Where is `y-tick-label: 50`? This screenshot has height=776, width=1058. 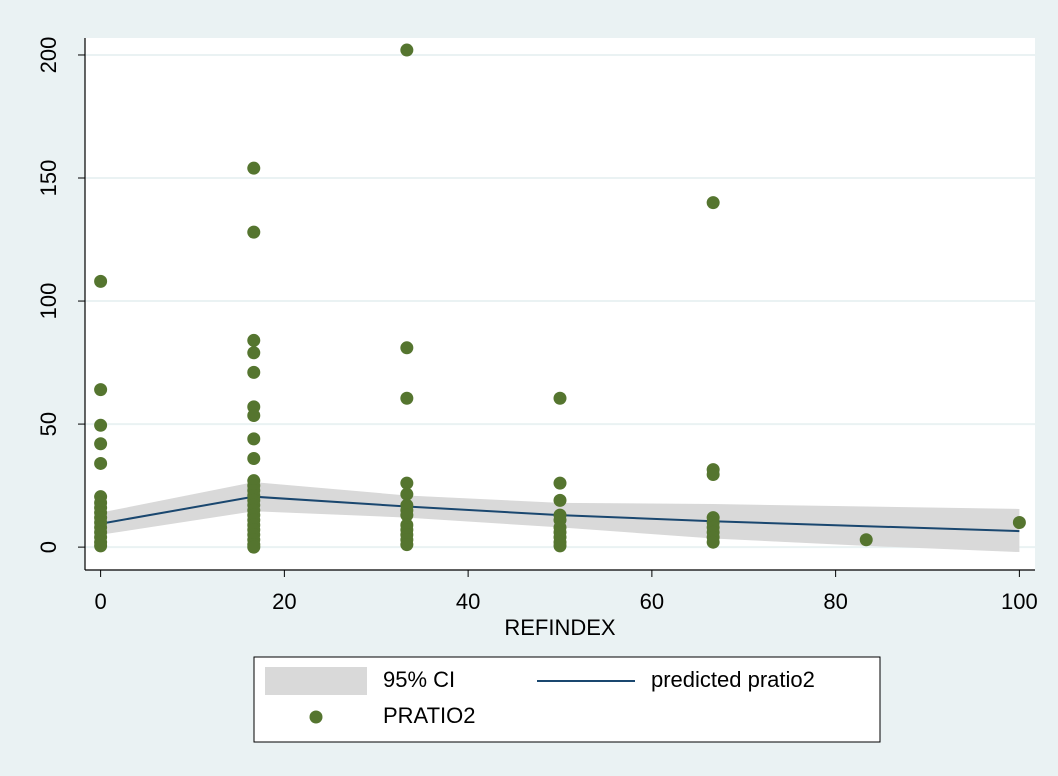
y-tick-label: 50 is located at coordinates (48, 424).